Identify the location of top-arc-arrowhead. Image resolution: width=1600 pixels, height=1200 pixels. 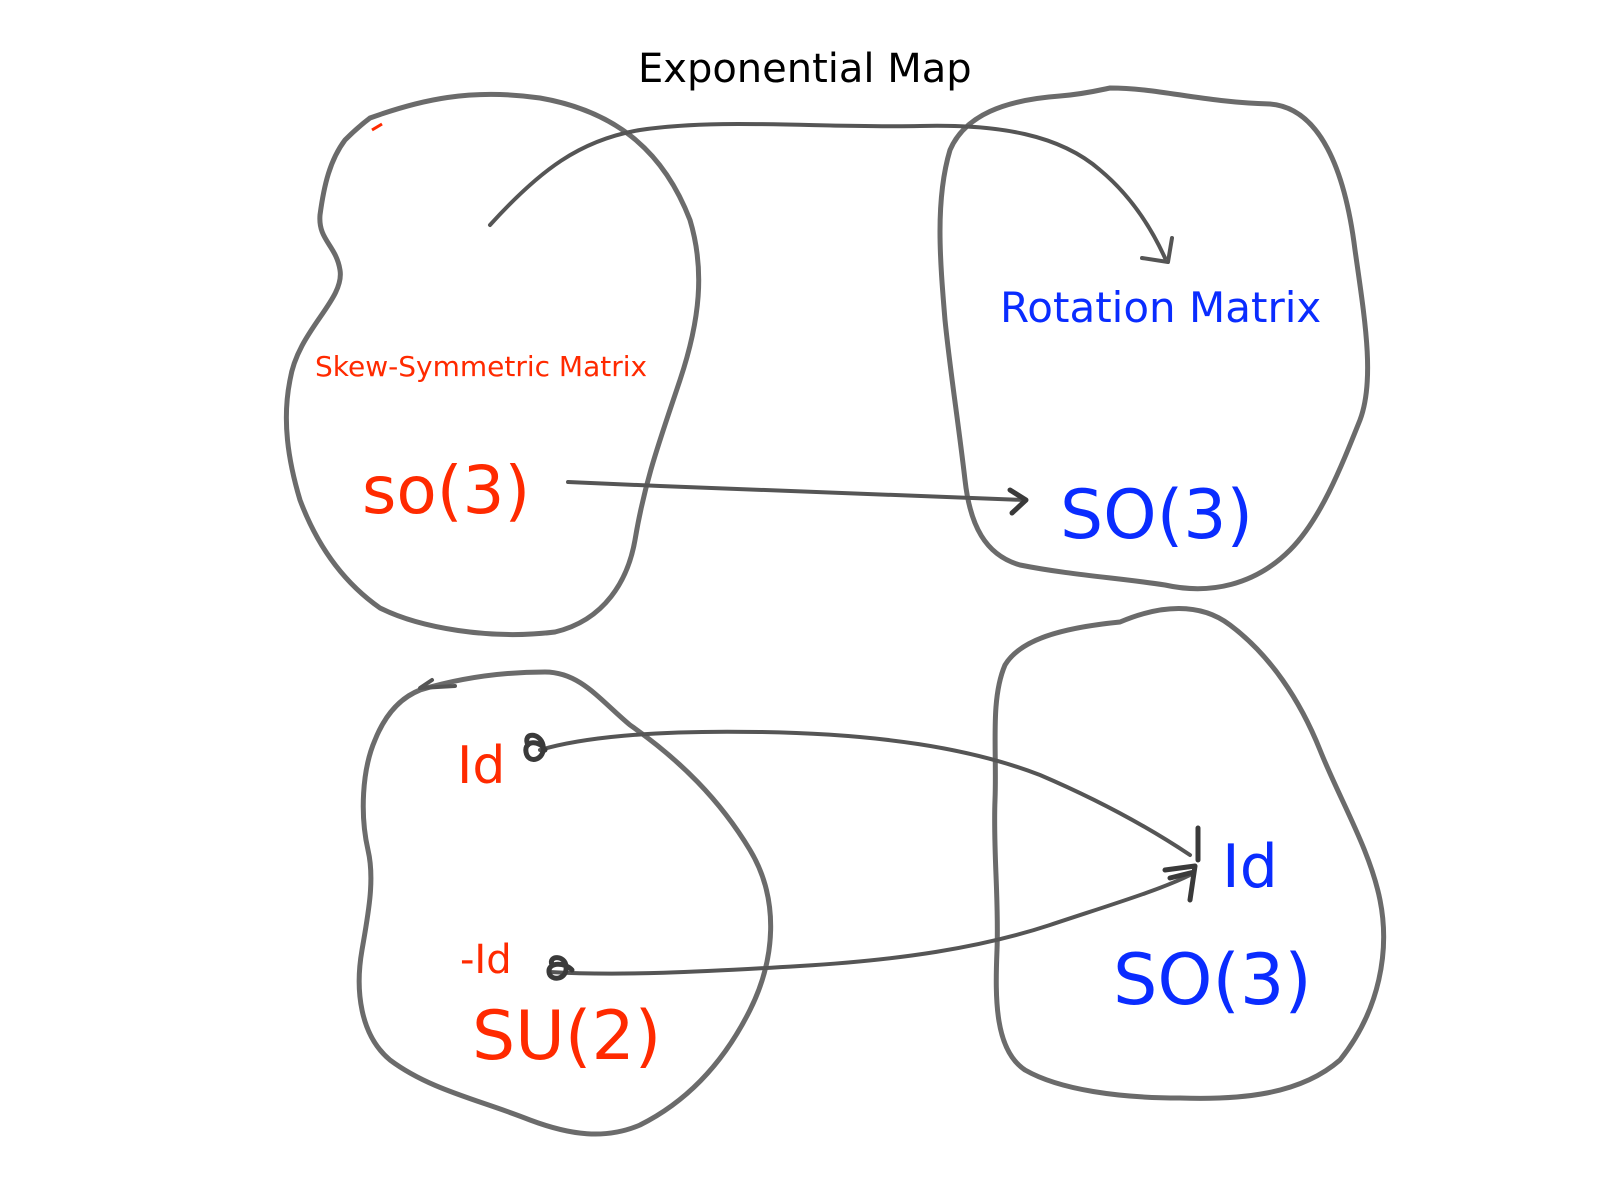
(1157, 250).